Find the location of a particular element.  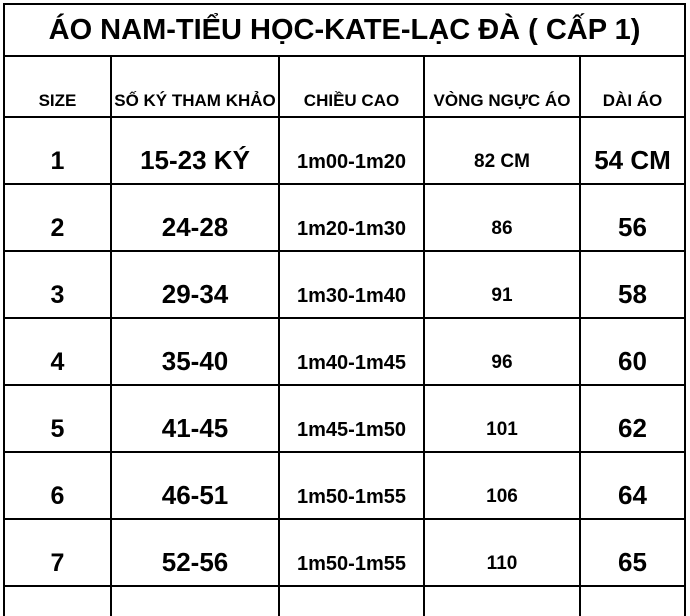

table-row: 7 52-56 1m50-1m55 110 65 is located at coordinates (345, 552).